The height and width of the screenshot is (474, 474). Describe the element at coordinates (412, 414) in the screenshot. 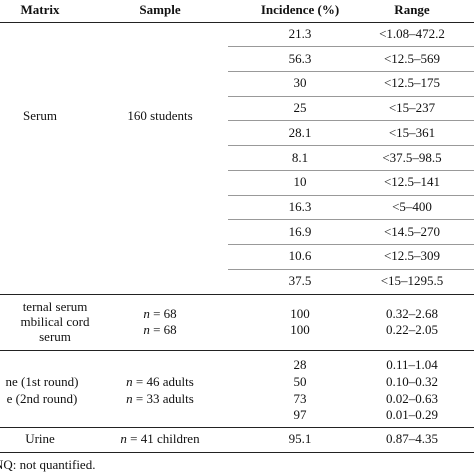

I see `range-cell: 0.01–0.29` at that location.